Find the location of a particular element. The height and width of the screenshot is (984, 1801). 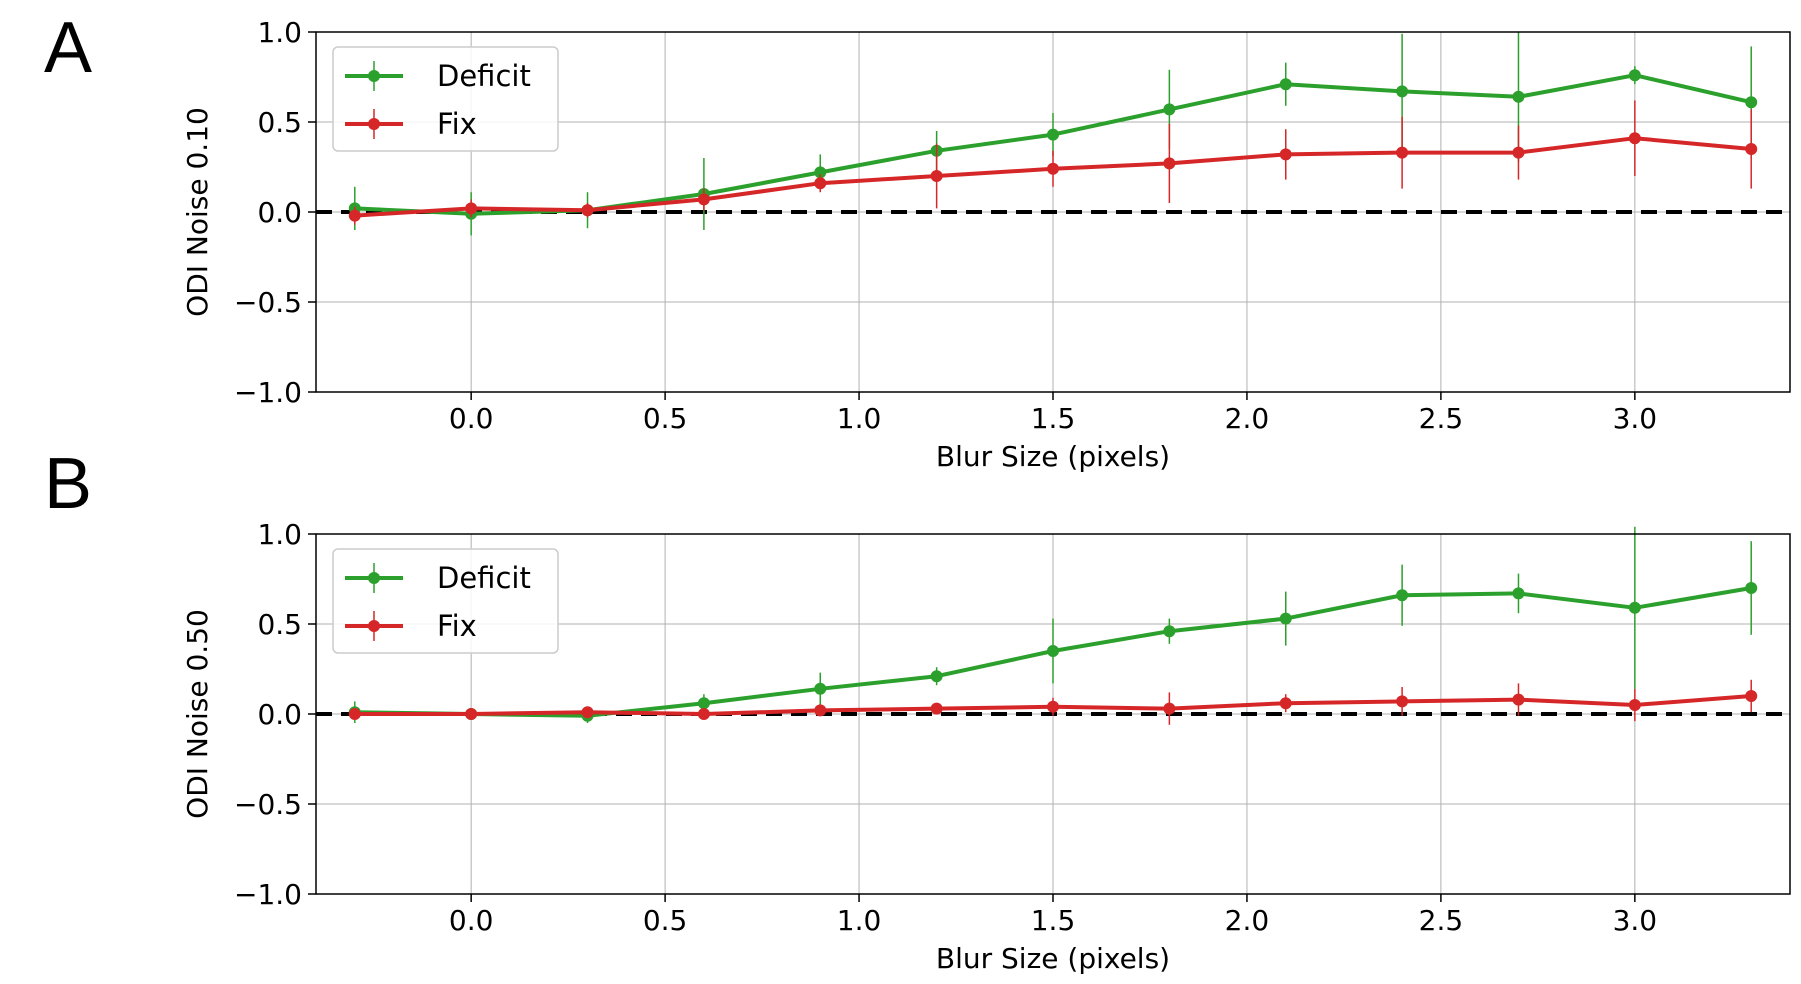

y-axis-label: ODI Noise 0.10 is located at coordinates (197, 212).